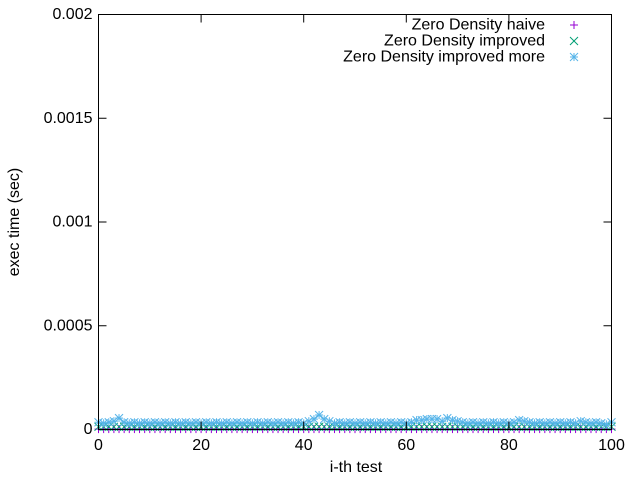 This screenshot has height=480, width=640. I want to click on legend-label: Zero Density improved, so click(464, 41).